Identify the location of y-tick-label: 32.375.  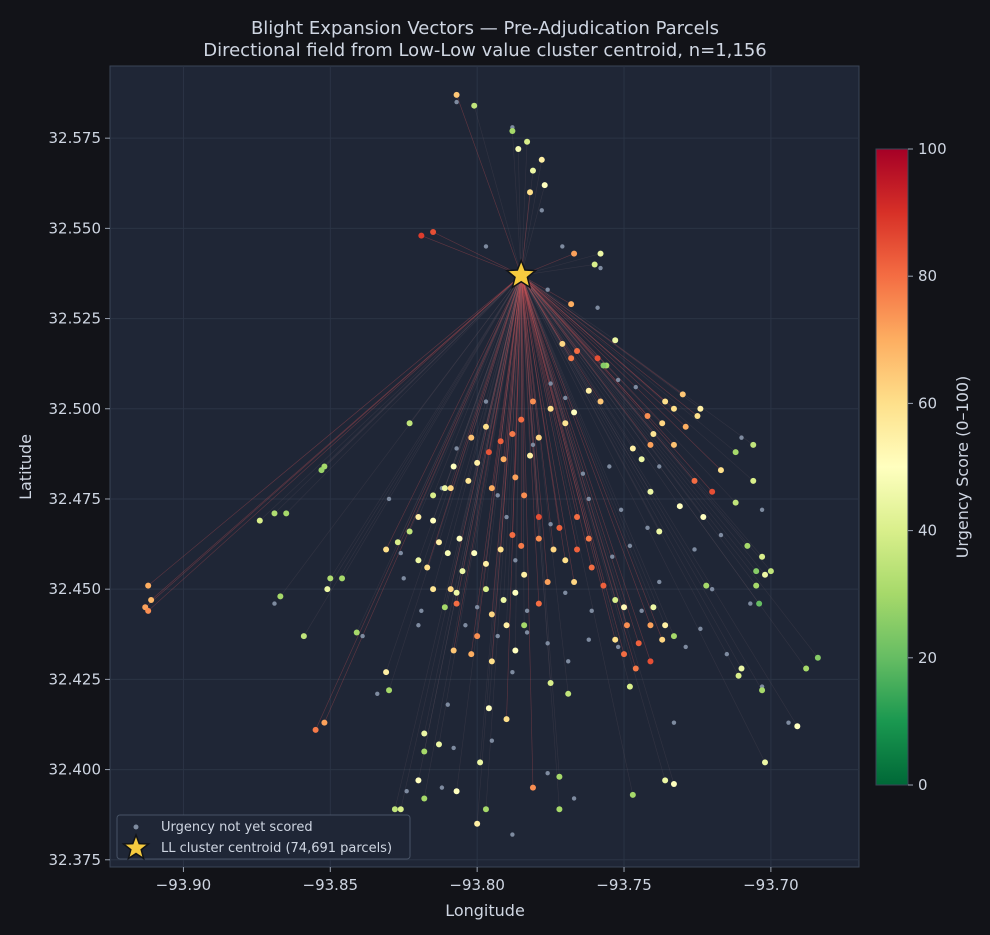
(75, 860).